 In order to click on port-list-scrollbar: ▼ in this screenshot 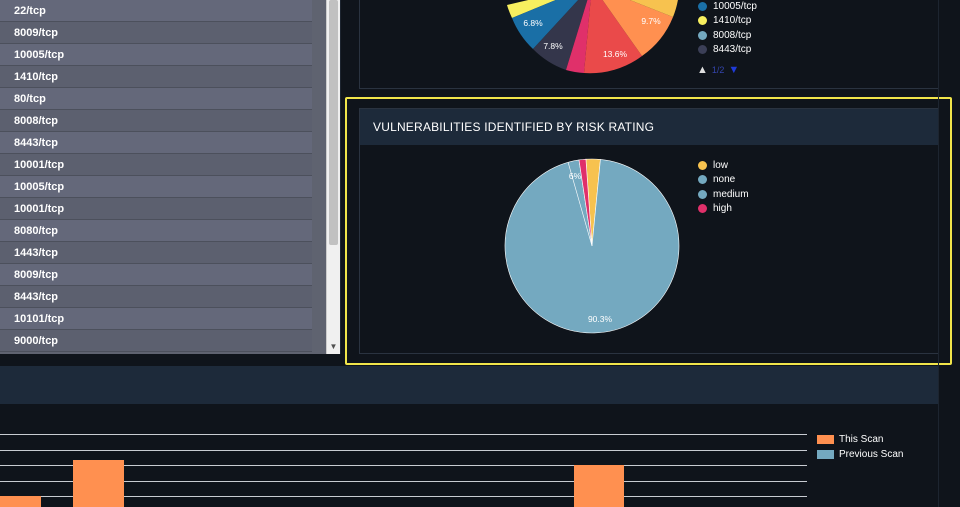, I will do `click(333, 177)`.